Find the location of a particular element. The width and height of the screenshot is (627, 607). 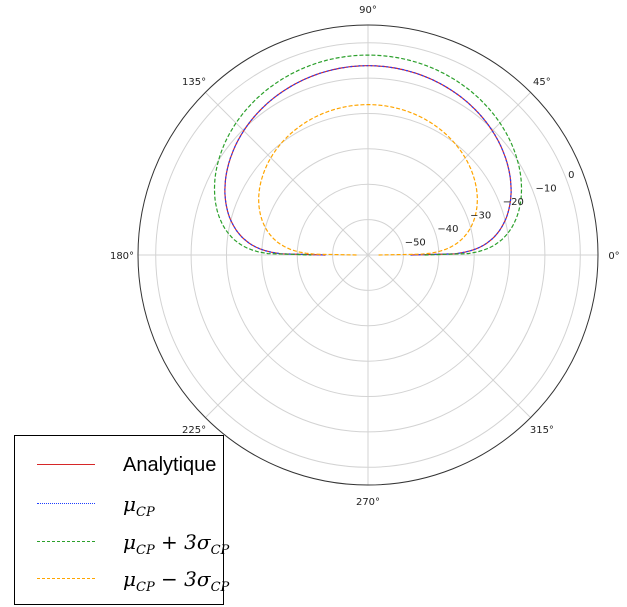

angle-tick-label: 225° is located at coordinates (194, 430).